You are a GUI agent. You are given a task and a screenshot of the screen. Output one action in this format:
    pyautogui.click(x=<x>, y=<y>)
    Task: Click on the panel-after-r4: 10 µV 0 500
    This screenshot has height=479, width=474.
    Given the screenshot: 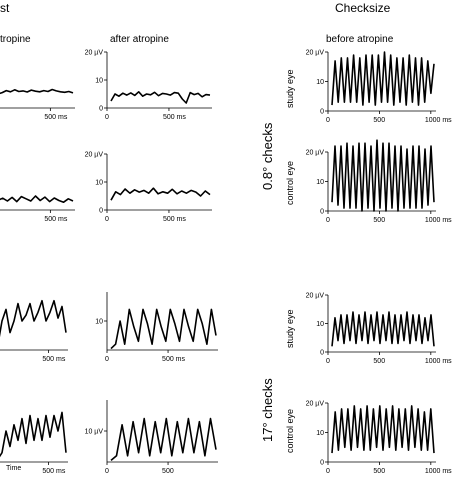 What is the action you would take?
    pyautogui.click(x=151, y=437)
    